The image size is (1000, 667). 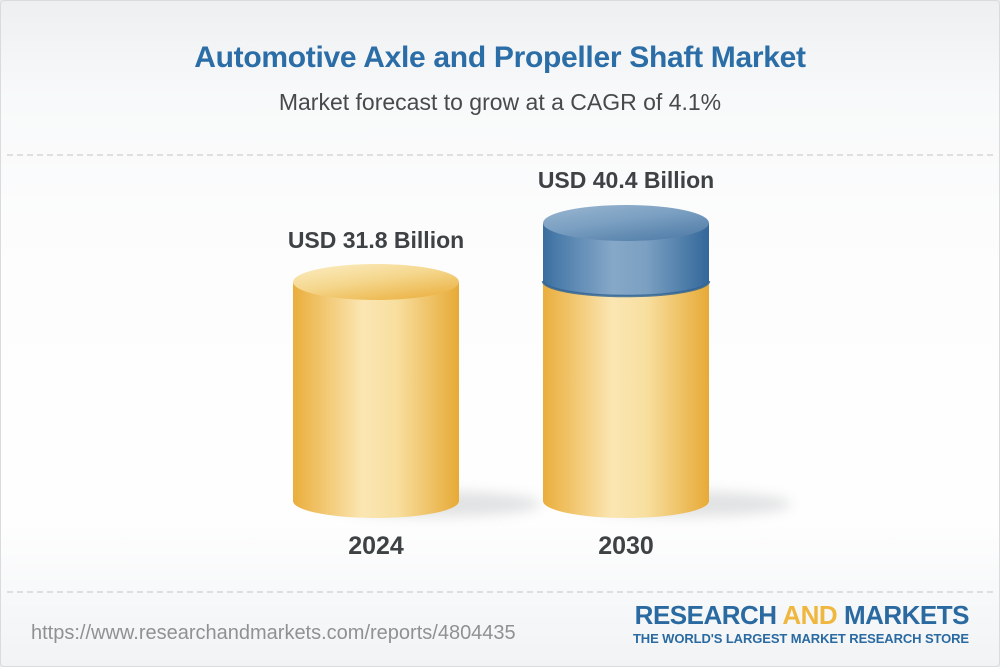 I want to click on bar-2030-cylinder, so click(x=626, y=361).